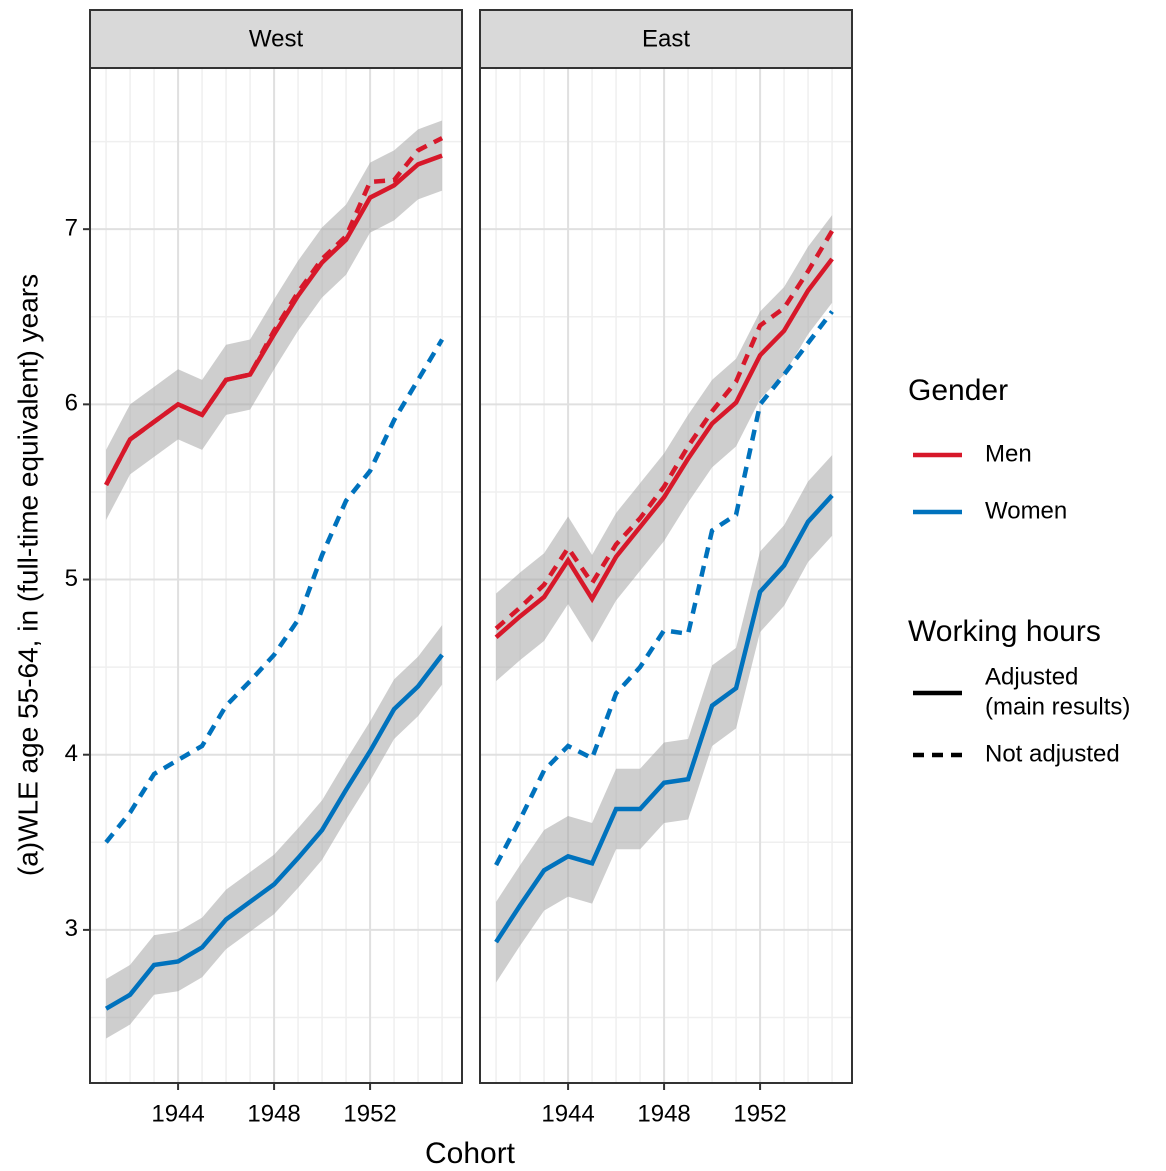 This screenshot has width=1166, height=1171. What do you see at coordinates (71, 403) in the screenshot?
I see `y-tick-label: 6` at bounding box center [71, 403].